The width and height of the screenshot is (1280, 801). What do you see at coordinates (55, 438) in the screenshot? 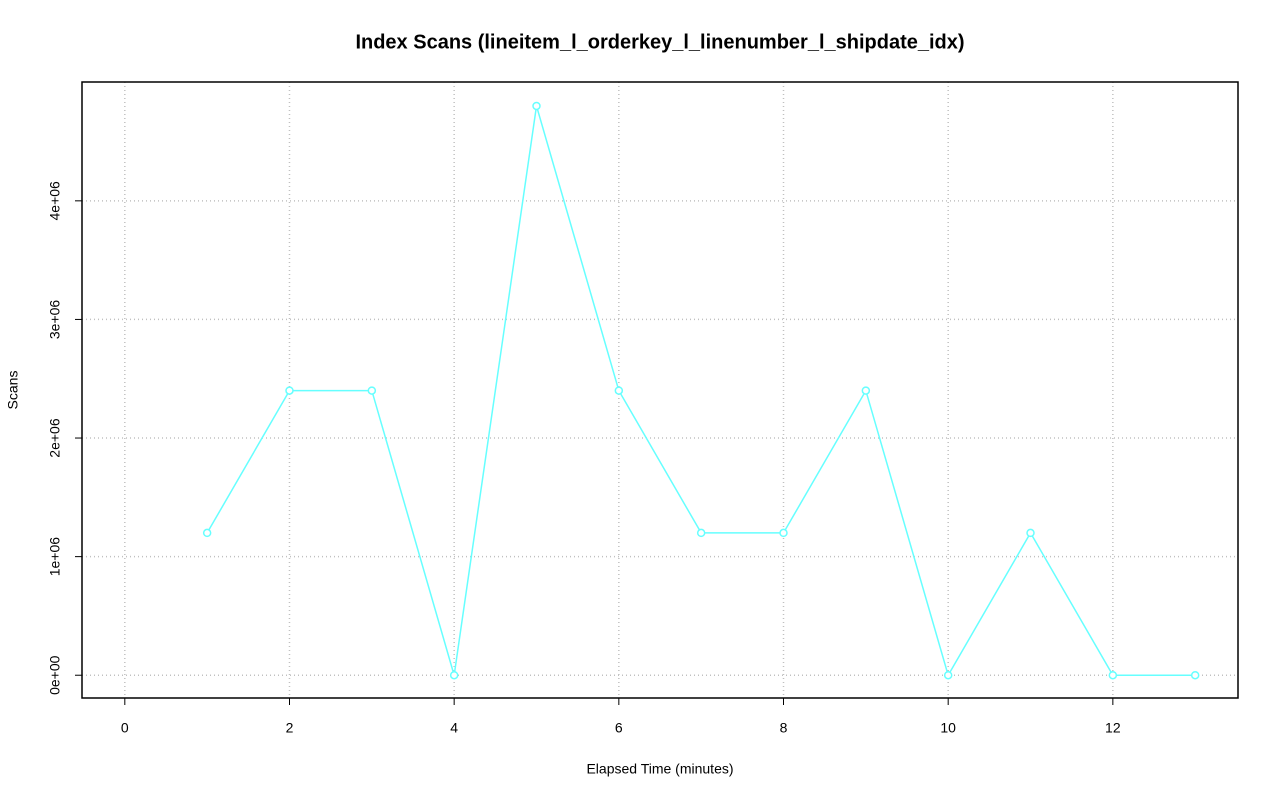
I see `y-tick-label: 2e+06` at bounding box center [55, 438].